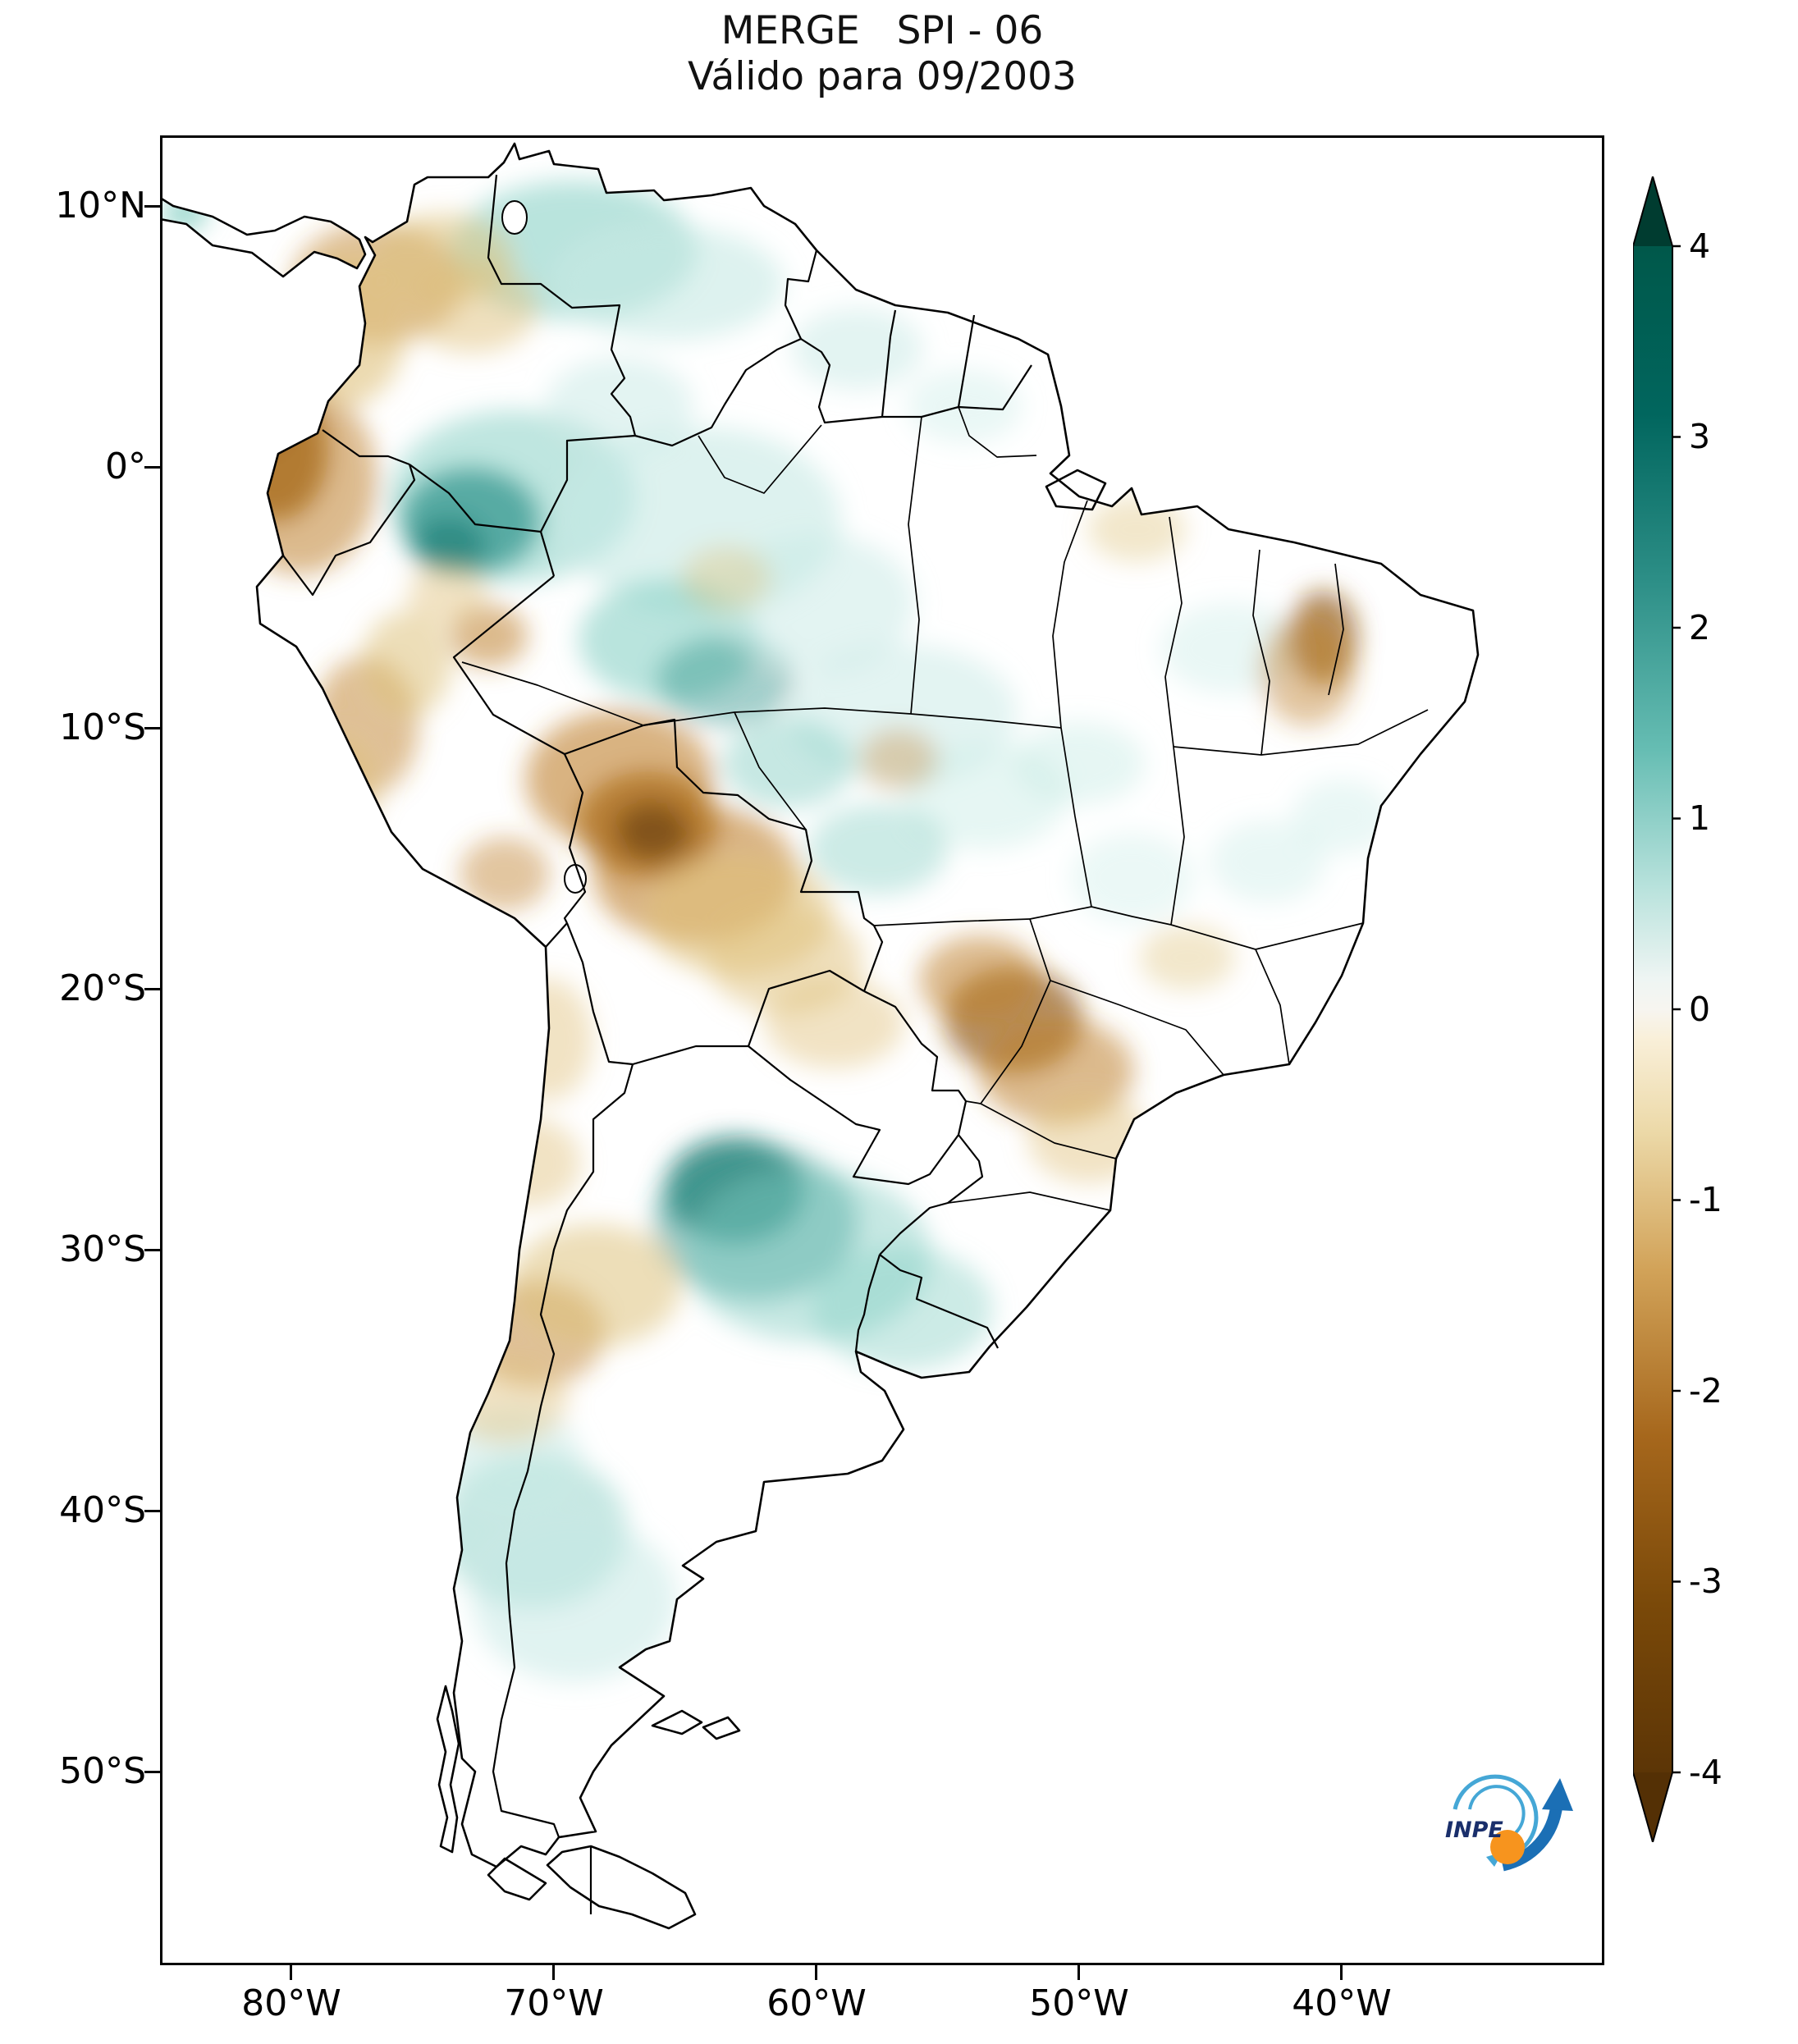  Describe the element at coordinates (1342, 2003) in the screenshot. I see `lon-tick-label-40w: 40°W` at that location.